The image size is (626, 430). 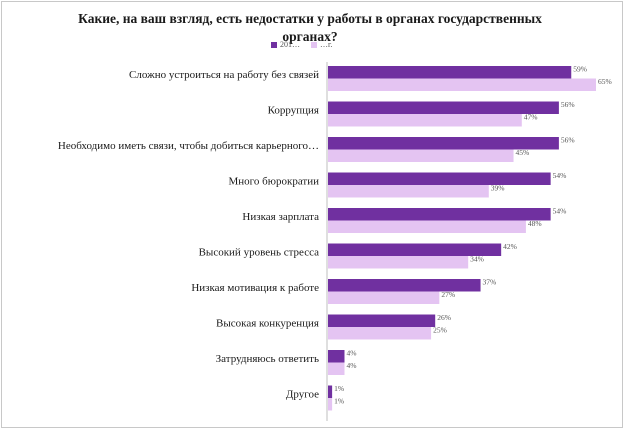 What do you see at coordinates (302, 395) in the screenshot?
I see `category-label: Другое` at bounding box center [302, 395].